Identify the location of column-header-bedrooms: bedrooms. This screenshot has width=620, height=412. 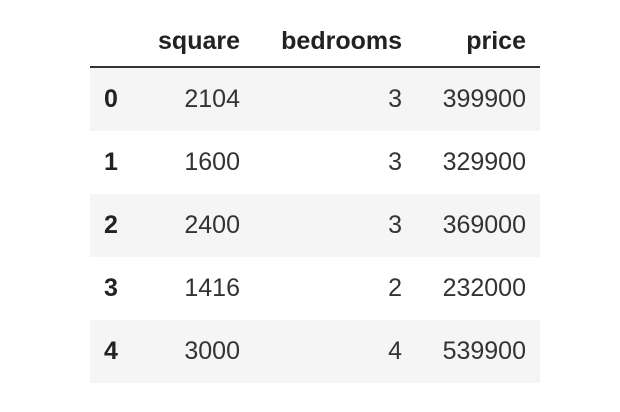
(335, 42).